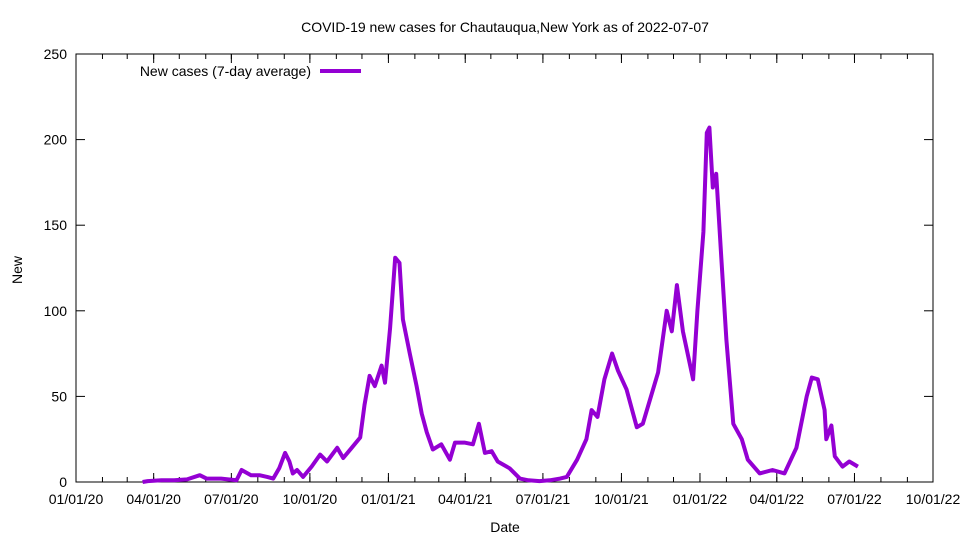 The height and width of the screenshot is (545, 960). Describe the element at coordinates (388, 499) in the screenshot. I see `x-tick-label: 01/01/21` at that location.